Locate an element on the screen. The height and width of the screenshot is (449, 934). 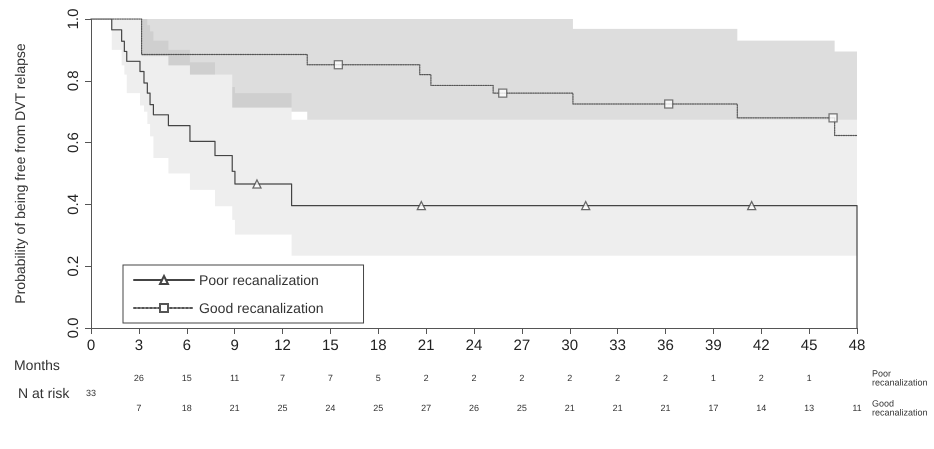
text: 7 18 21 25 24 25 27 26 25 21 21 21 17 14 13 11 is located at coordinates (499, 408).